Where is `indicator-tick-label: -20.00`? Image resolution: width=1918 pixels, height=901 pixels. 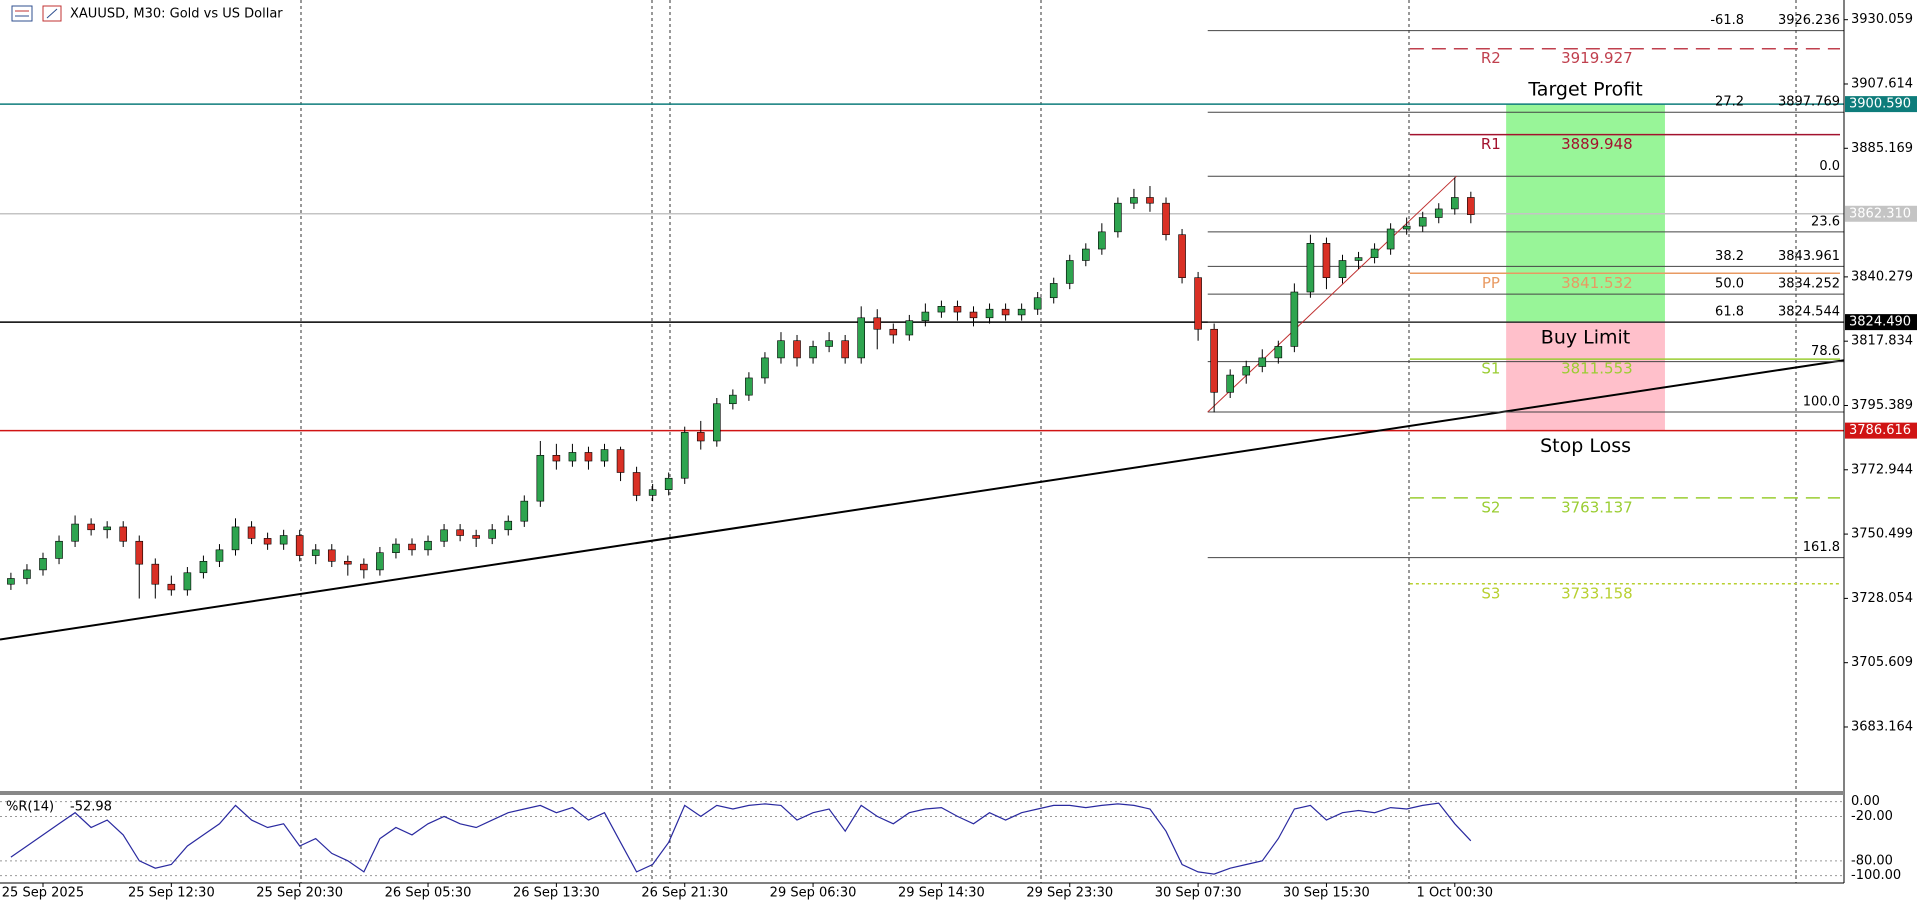
indicator-tick-label: -20.00 is located at coordinates (1872, 816).